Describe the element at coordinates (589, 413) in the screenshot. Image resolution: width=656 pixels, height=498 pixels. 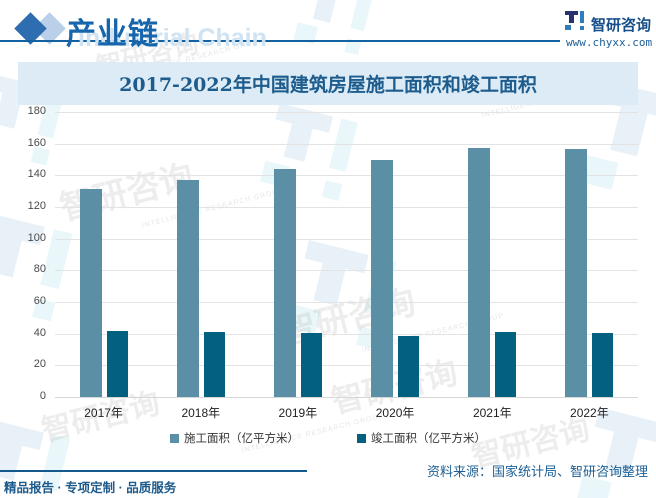
I see `x-axis-tick-label: 2022年` at that location.